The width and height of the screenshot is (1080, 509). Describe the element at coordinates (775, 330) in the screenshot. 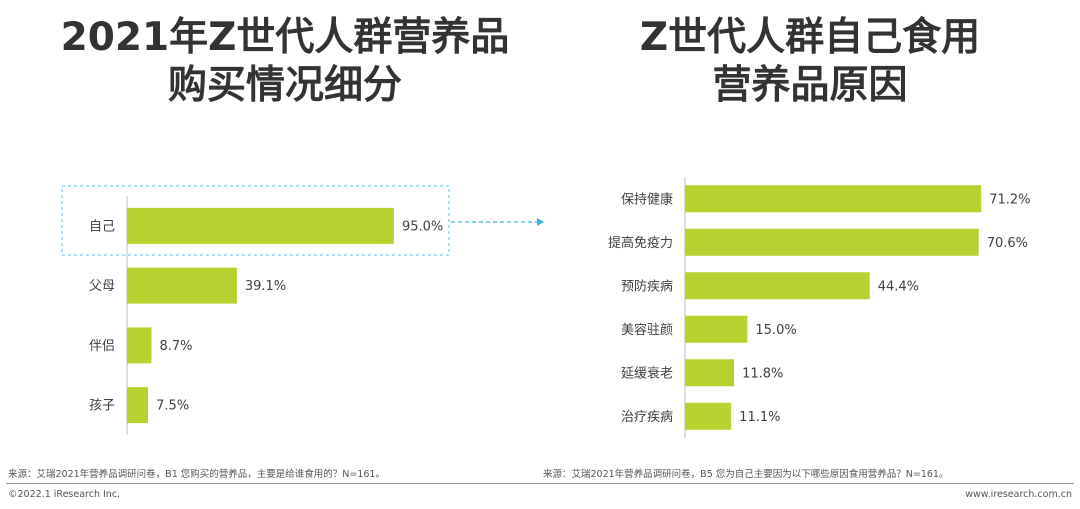

I see `value-label: 15.0%` at that location.